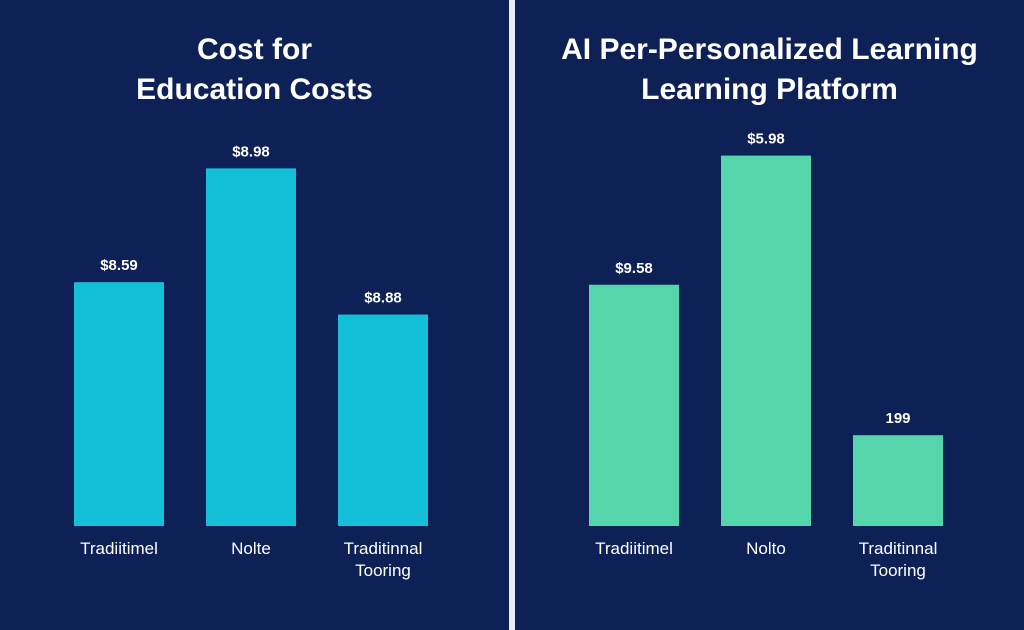 The width and height of the screenshot is (1024, 630). Describe the element at coordinates (897, 418) in the screenshot. I see `right-bar-3-value-label: 199` at that location.